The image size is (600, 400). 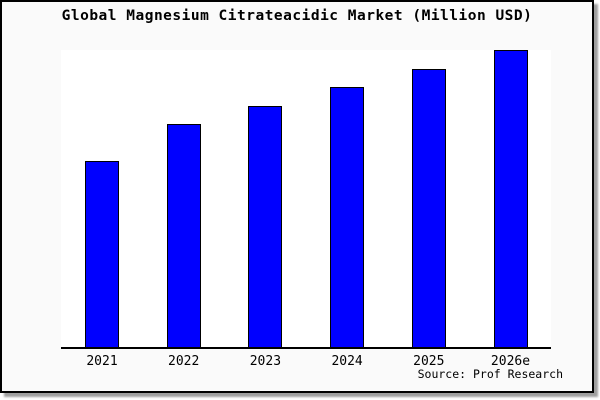 What do you see at coordinates (510, 198) in the screenshot?
I see `bar-2026e` at bounding box center [510, 198].